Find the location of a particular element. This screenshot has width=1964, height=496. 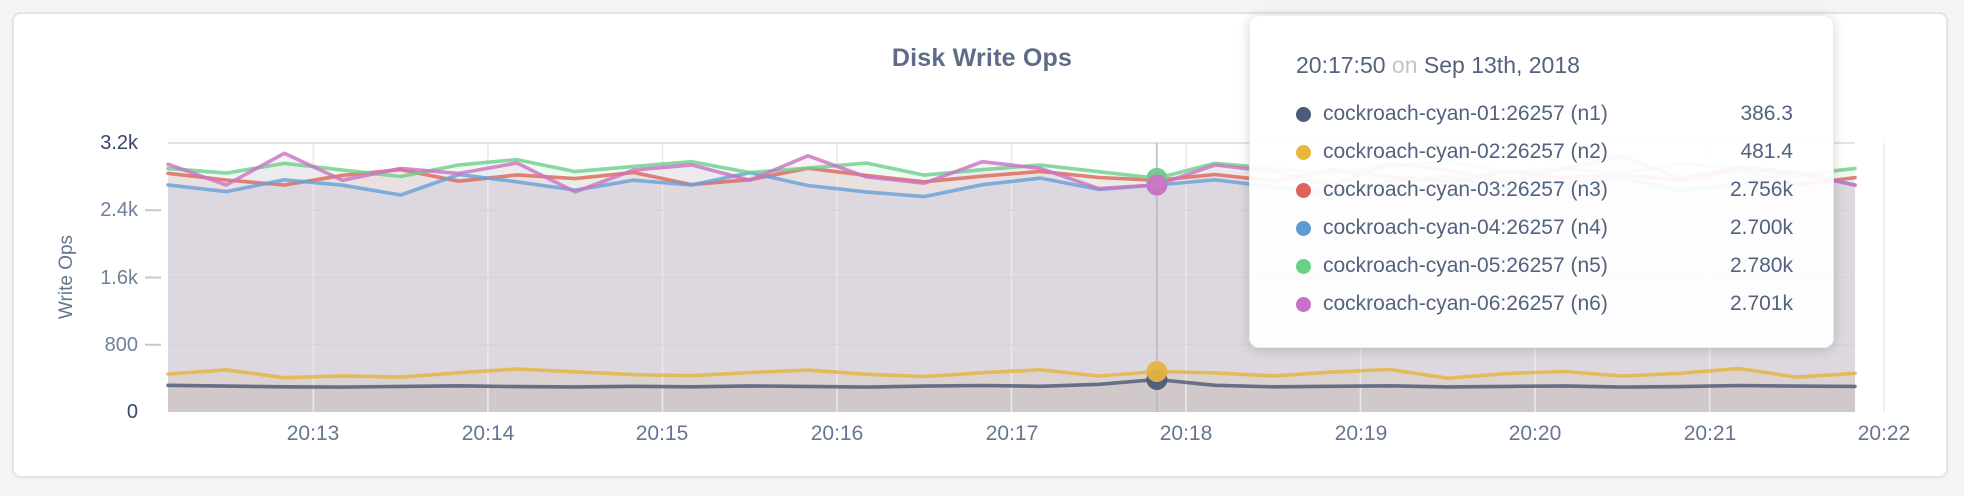

series-name: cockroach-cyan-05:26257 (n5) is located at coordinates (1465, 265).